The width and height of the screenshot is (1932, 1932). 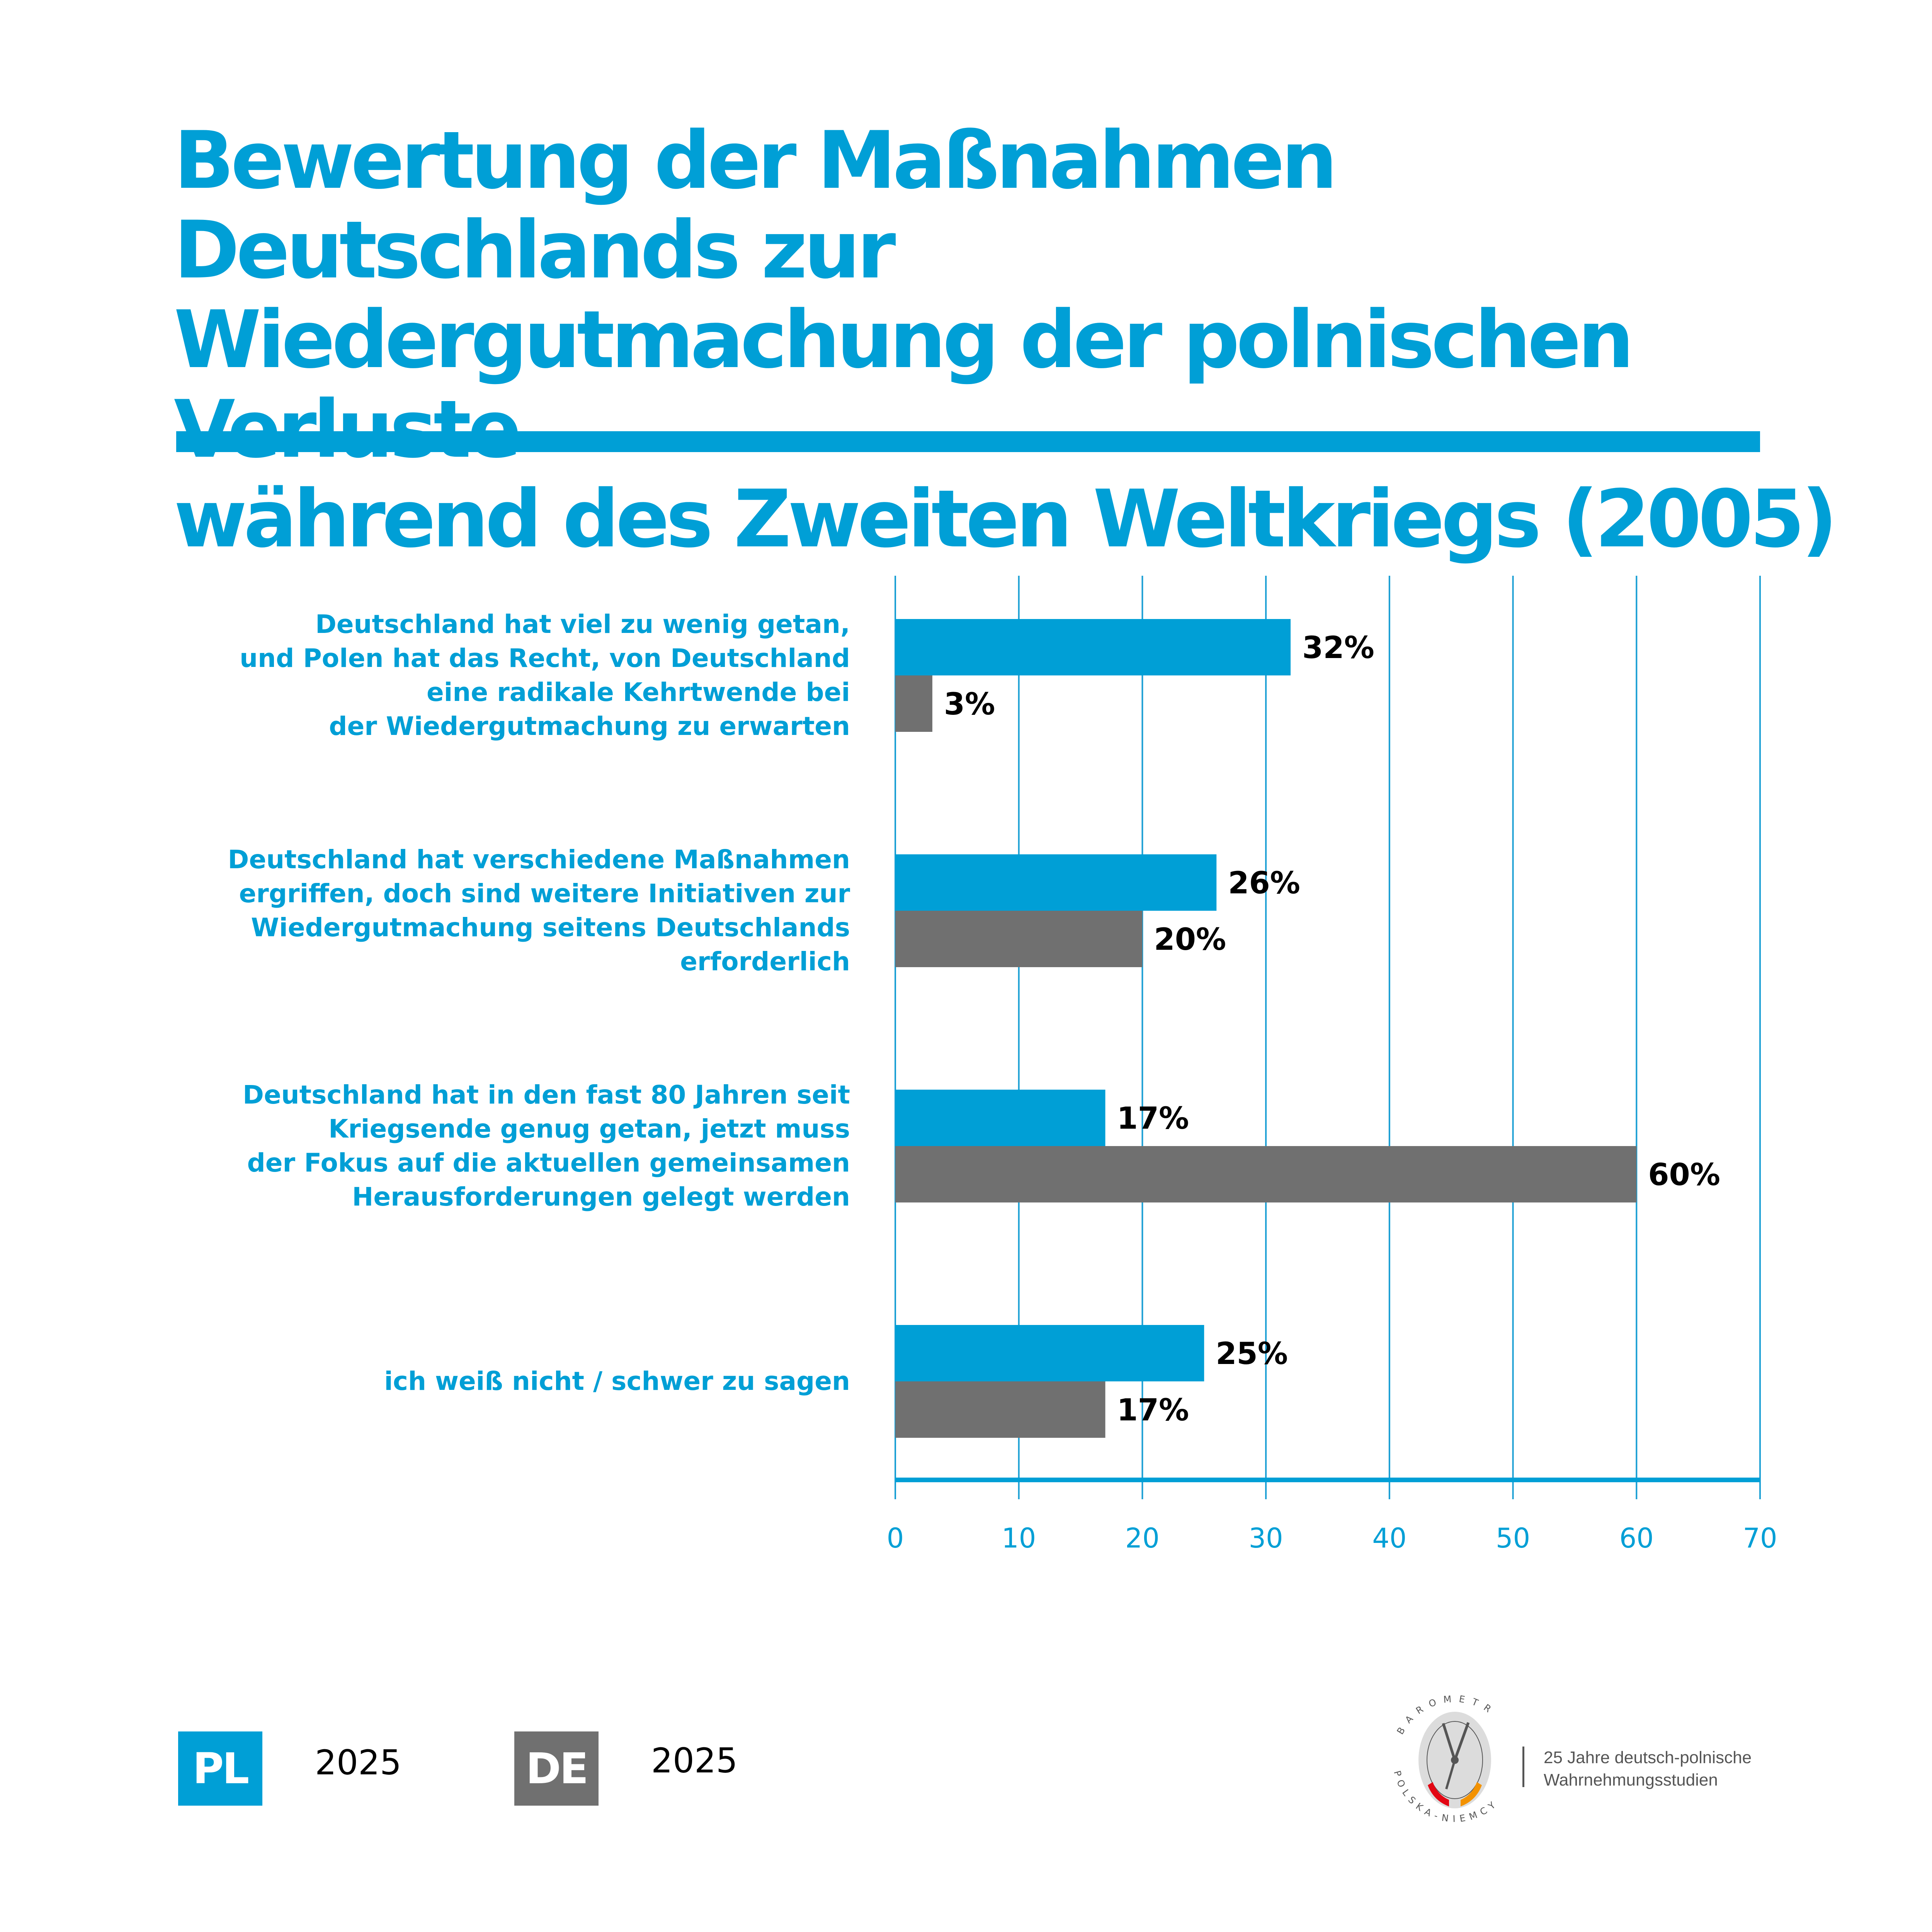 What do you see at coordinates (617, 1381) in the screenshot?
I see `category-label-line: ich weiß nicht / schwer zu sagen` at bounding box center [617, 1381].